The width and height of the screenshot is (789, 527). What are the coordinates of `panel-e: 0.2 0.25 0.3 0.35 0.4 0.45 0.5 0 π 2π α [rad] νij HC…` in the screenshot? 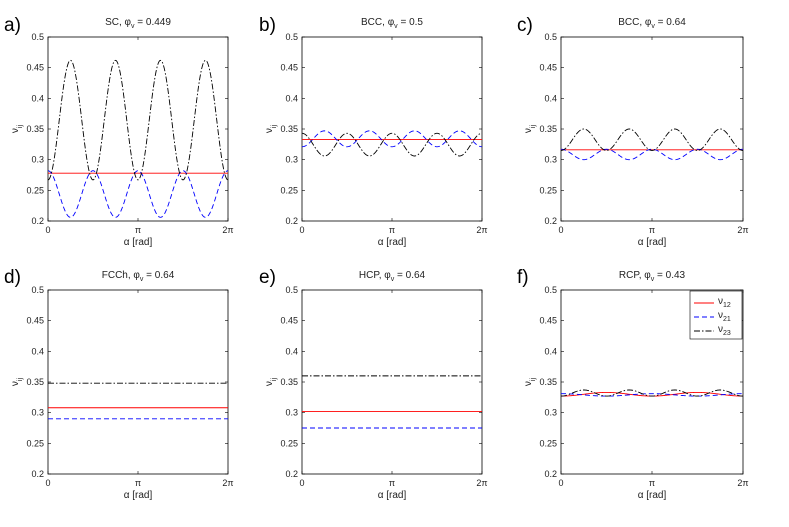 It's located at (373, 384).